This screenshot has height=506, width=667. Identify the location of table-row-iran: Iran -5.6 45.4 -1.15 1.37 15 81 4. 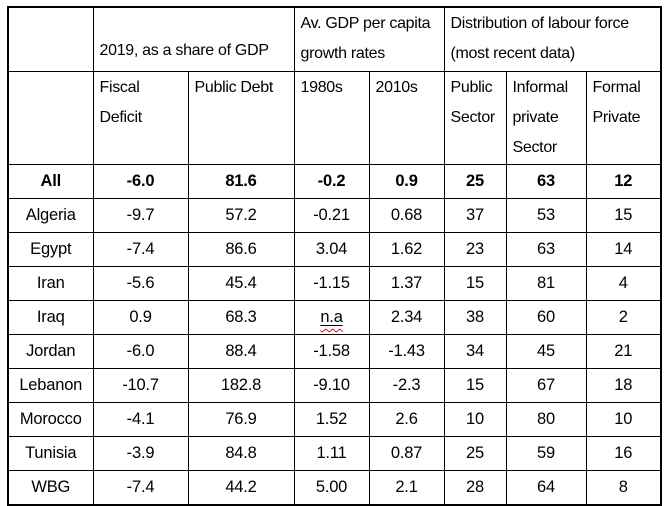
(334, 283).